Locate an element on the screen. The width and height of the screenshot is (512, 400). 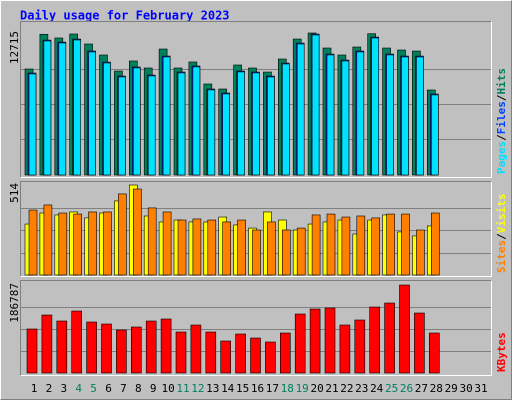
x-tick-label: 28 is located at coordinates (436, 388).